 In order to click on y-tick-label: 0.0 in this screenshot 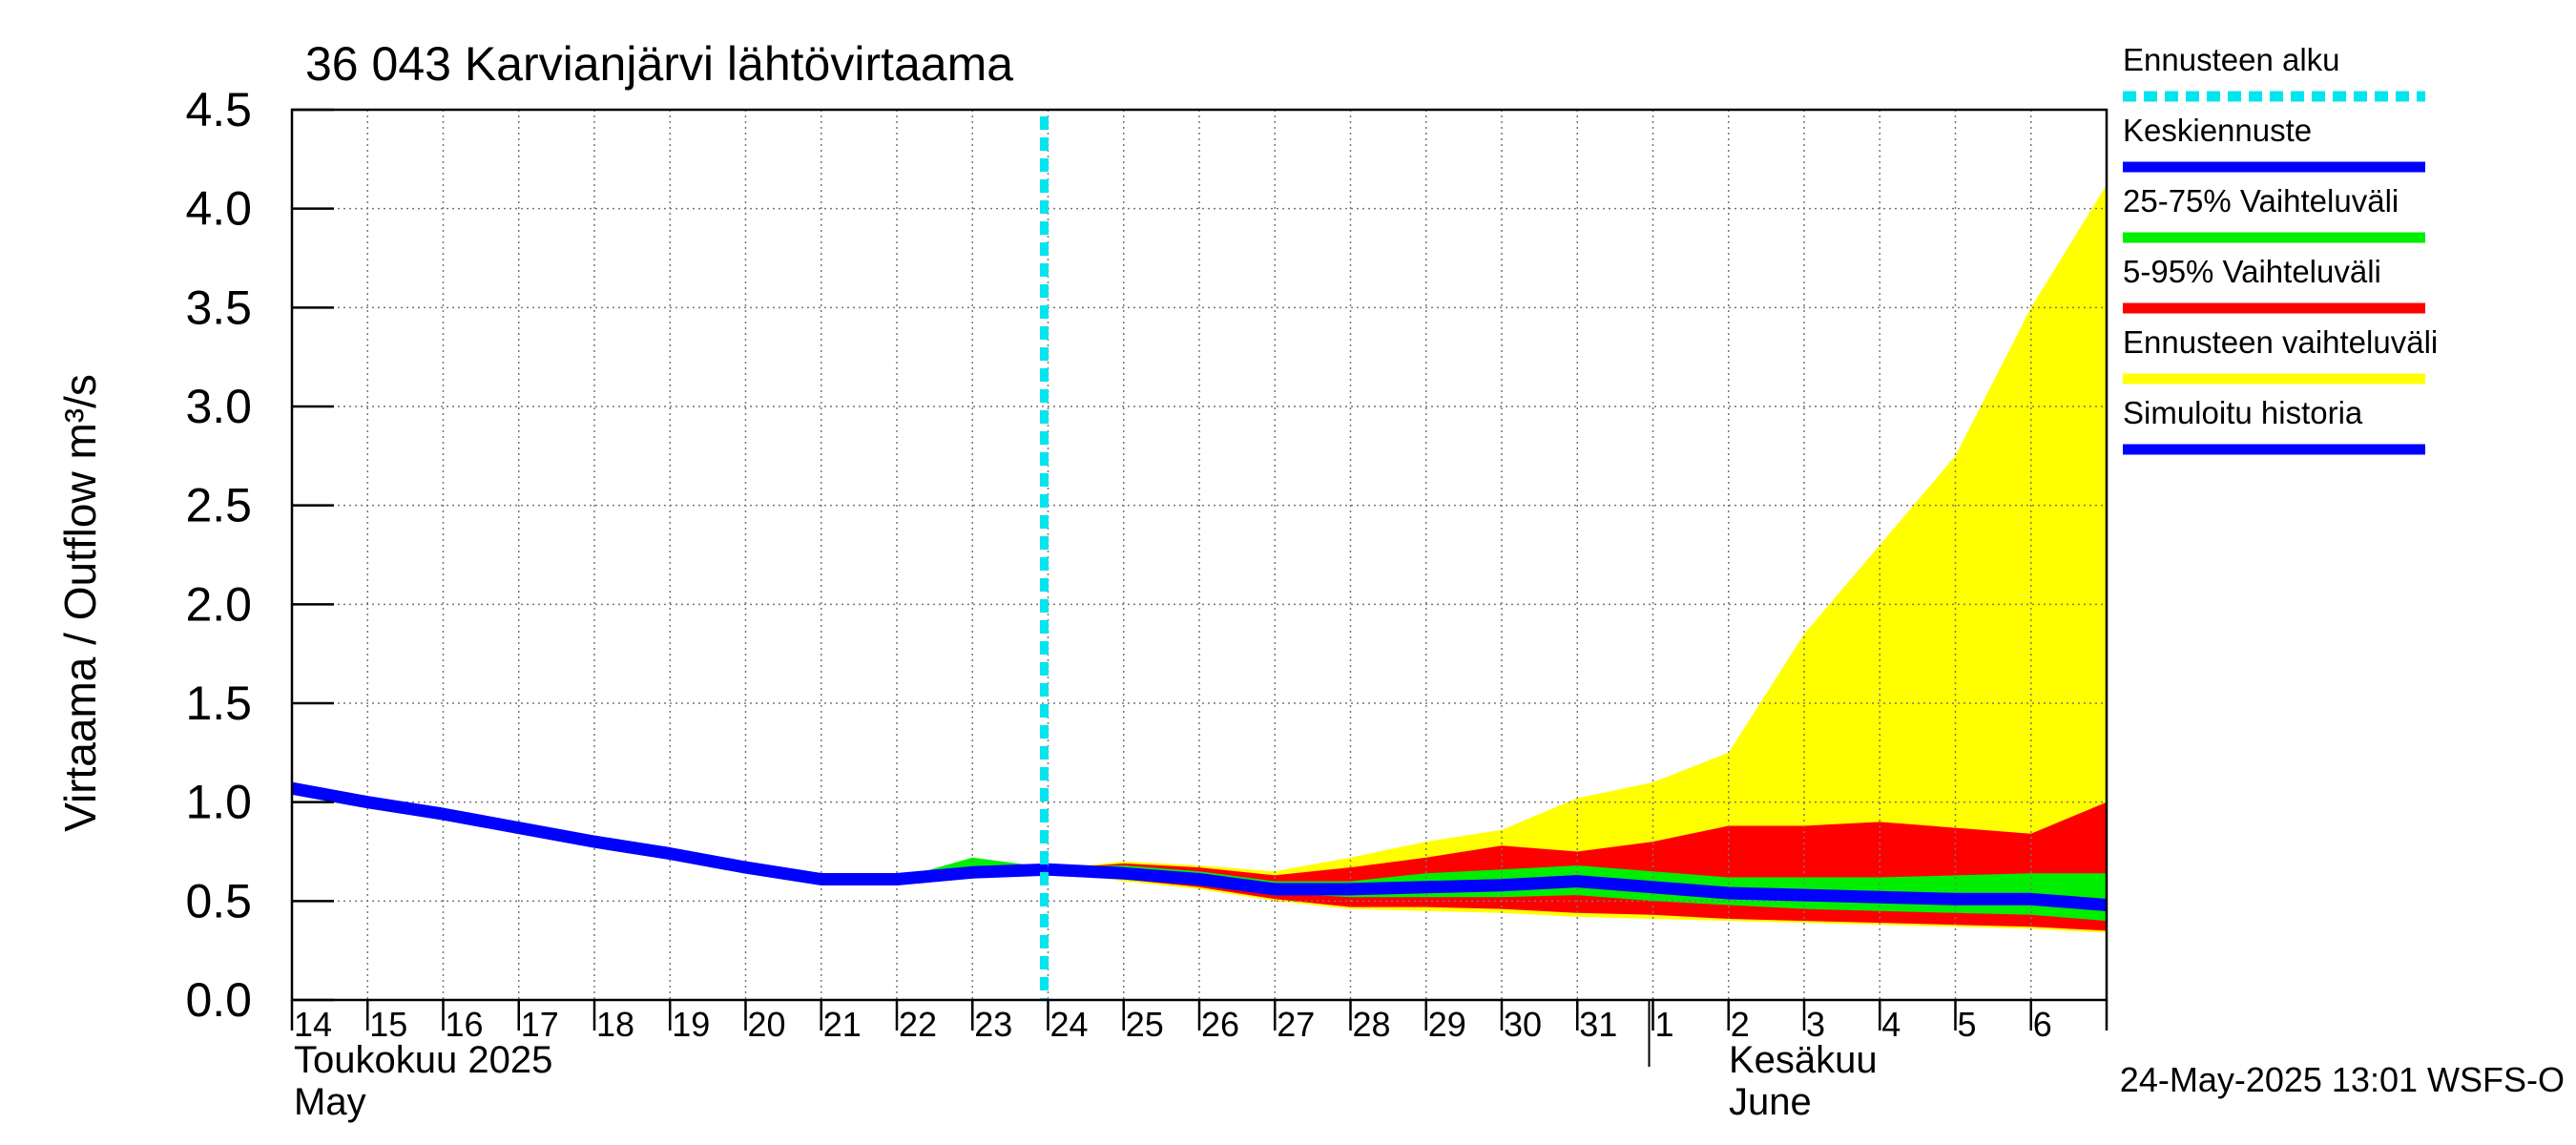, I will do `click(218, 1000)`.